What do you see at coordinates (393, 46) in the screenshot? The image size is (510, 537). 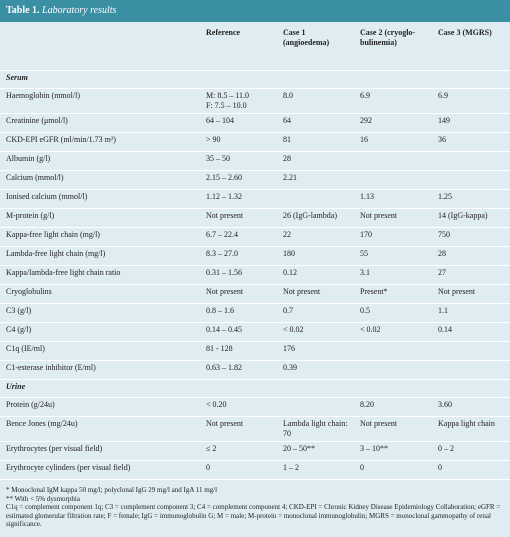 I see `header-cell: Case 2 (cryoglo-bulinemia)` at bounding box center [393, 46].